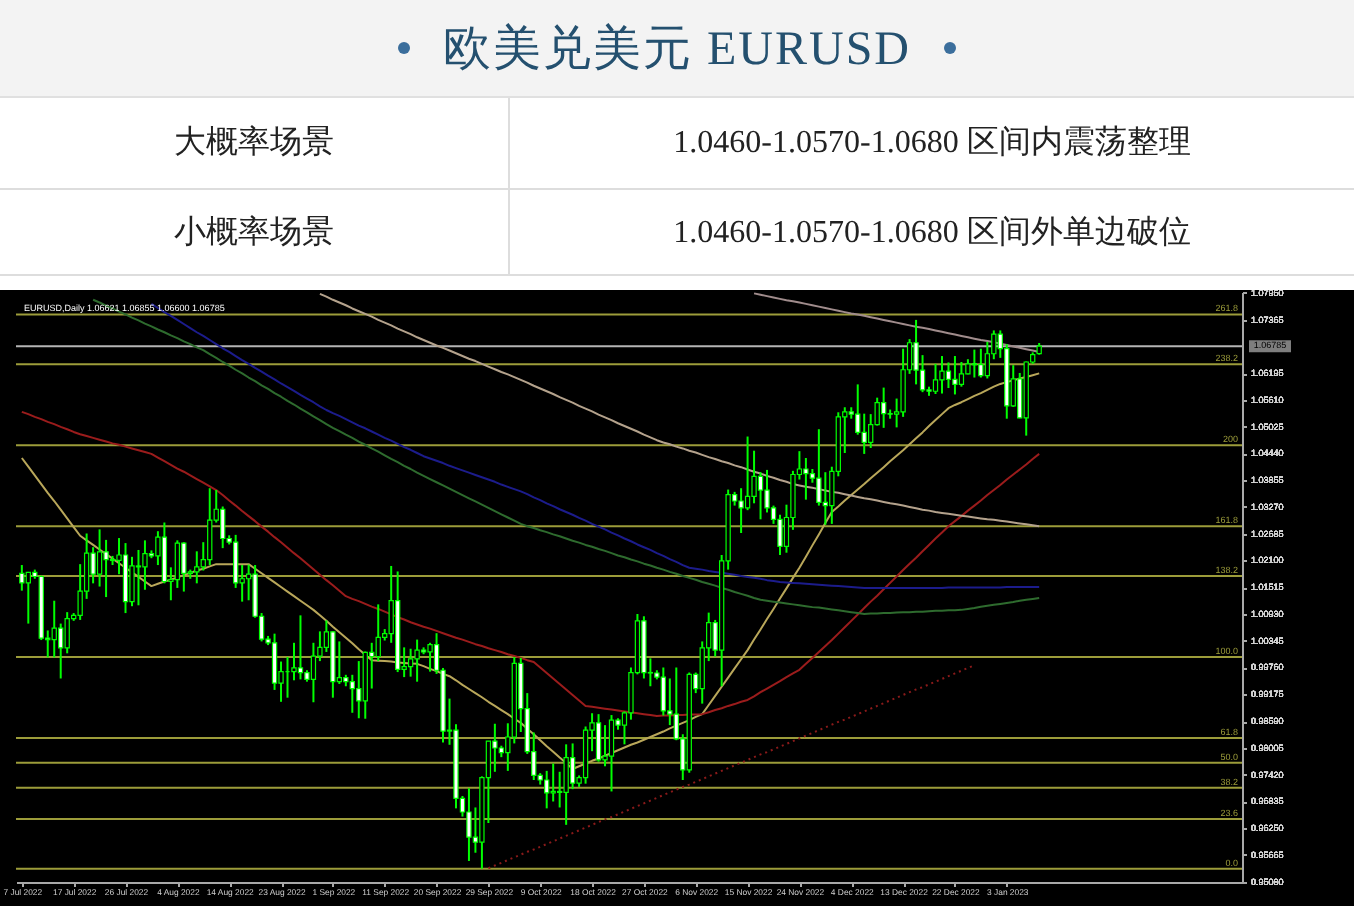  Describe the element at coordinates (254, 143) in the screenshot. I see `text: 大概率场景` at that location.